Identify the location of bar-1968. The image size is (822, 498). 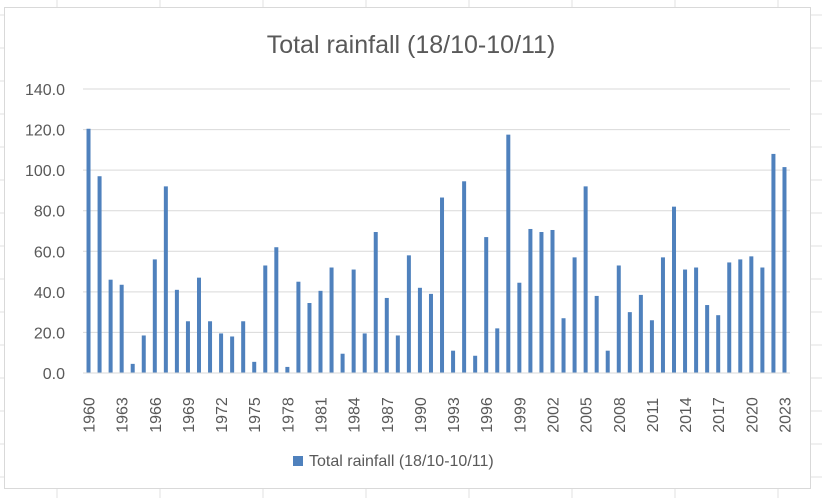
(176, 331).